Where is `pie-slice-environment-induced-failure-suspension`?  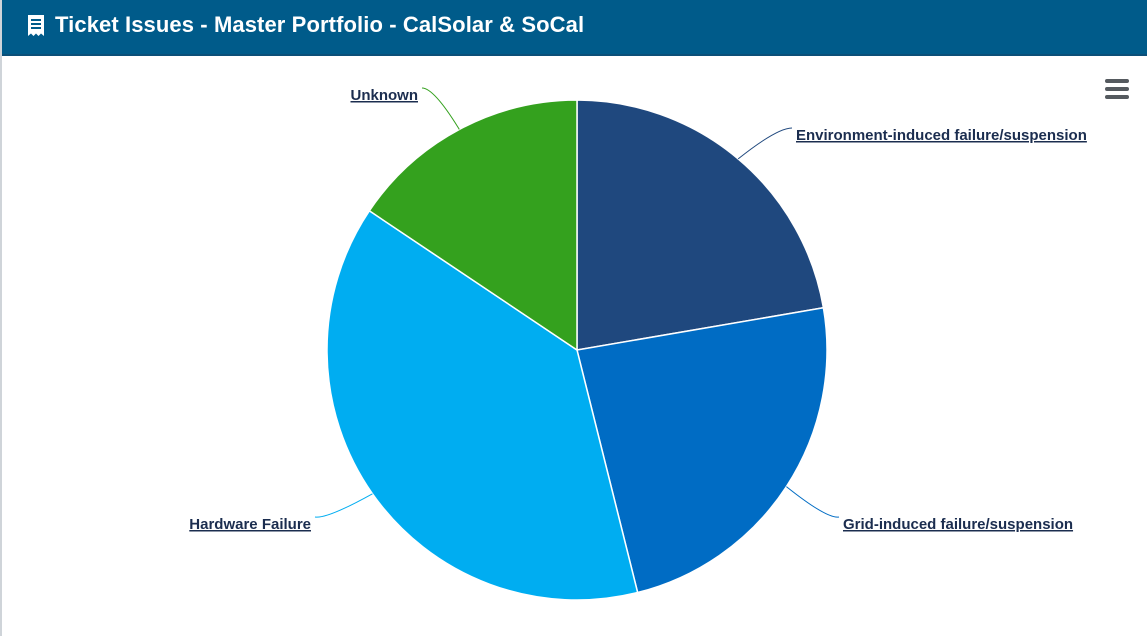
pie-slice-environment-induced-failure-suspension is located at coordinates (700, 225).